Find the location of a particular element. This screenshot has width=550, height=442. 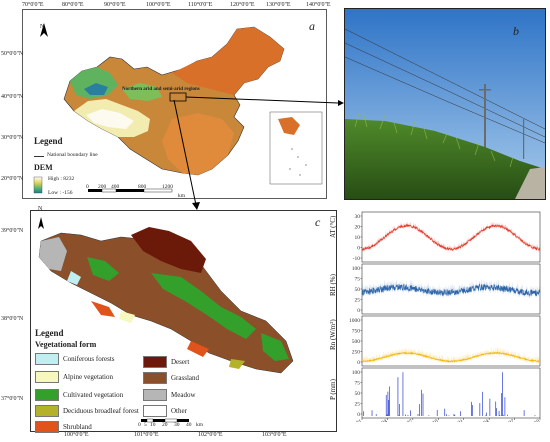

north-arrow-a is located at coordinates (44, 30).